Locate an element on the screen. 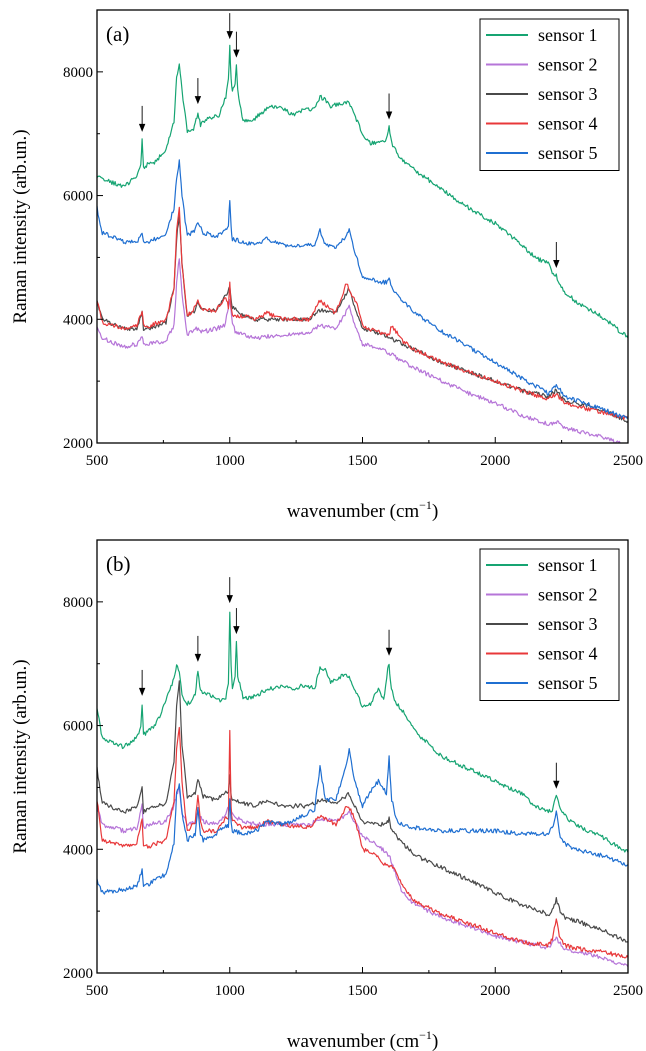  panel-a-legend-entry: sensor 3 is located at coordinates (568, 94).